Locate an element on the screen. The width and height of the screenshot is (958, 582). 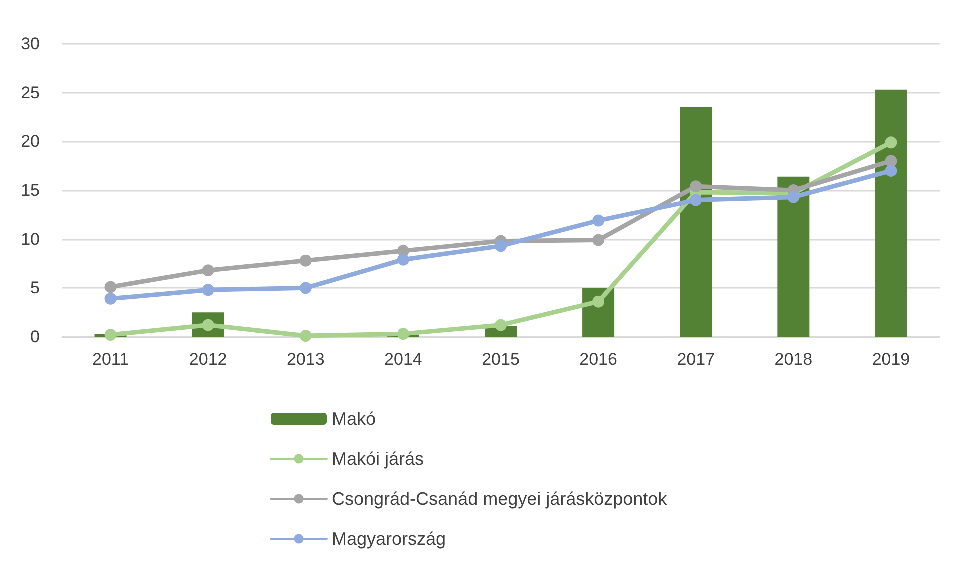
y-tick-label: 25 is located at coordinates (30, 92).